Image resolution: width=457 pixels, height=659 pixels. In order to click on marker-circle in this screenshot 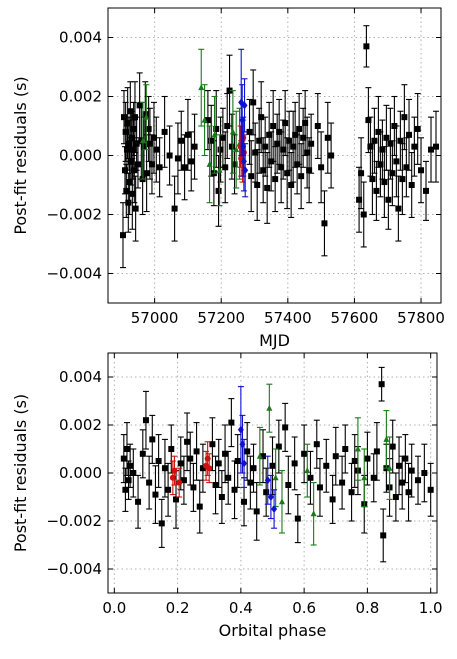, I will do `click(174, 470)`.